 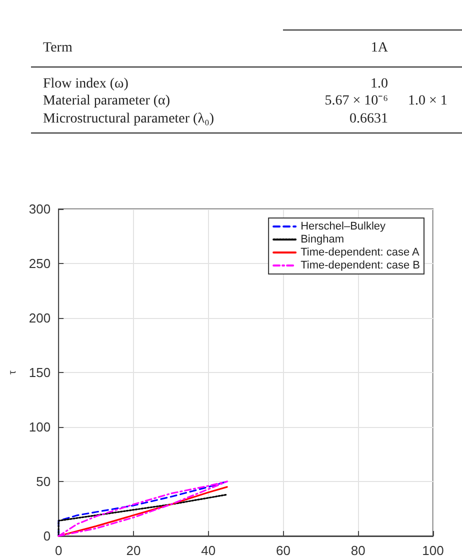 What do you see at coordinates (86, 84) in the screenshot?
I see `text: Flow index (ω)` at bounding box center [86, 84].